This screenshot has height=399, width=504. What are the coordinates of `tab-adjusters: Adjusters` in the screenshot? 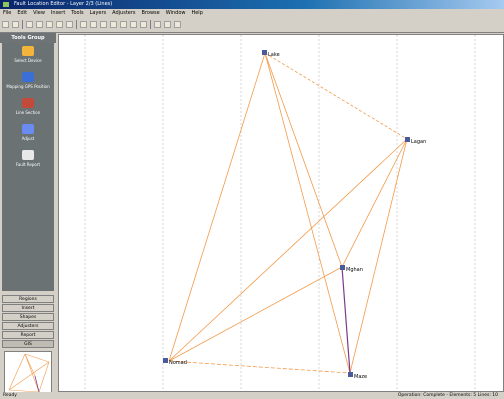 It's located at (28, 326).